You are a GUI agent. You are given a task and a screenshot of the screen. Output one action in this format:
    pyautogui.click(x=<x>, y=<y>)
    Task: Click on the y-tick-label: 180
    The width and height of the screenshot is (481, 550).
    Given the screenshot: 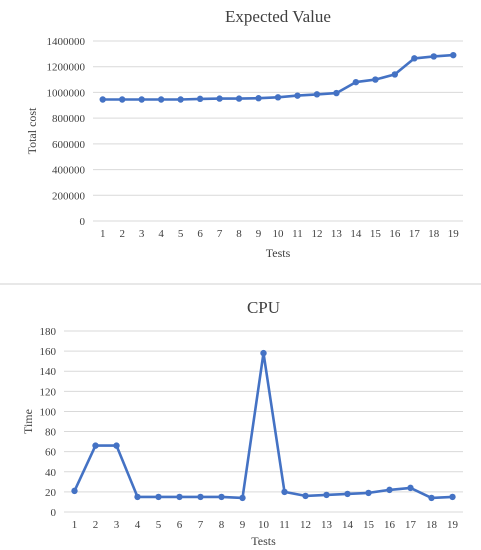 What is the action you would take?
    pyautogui.click(x=48, y=332)
    